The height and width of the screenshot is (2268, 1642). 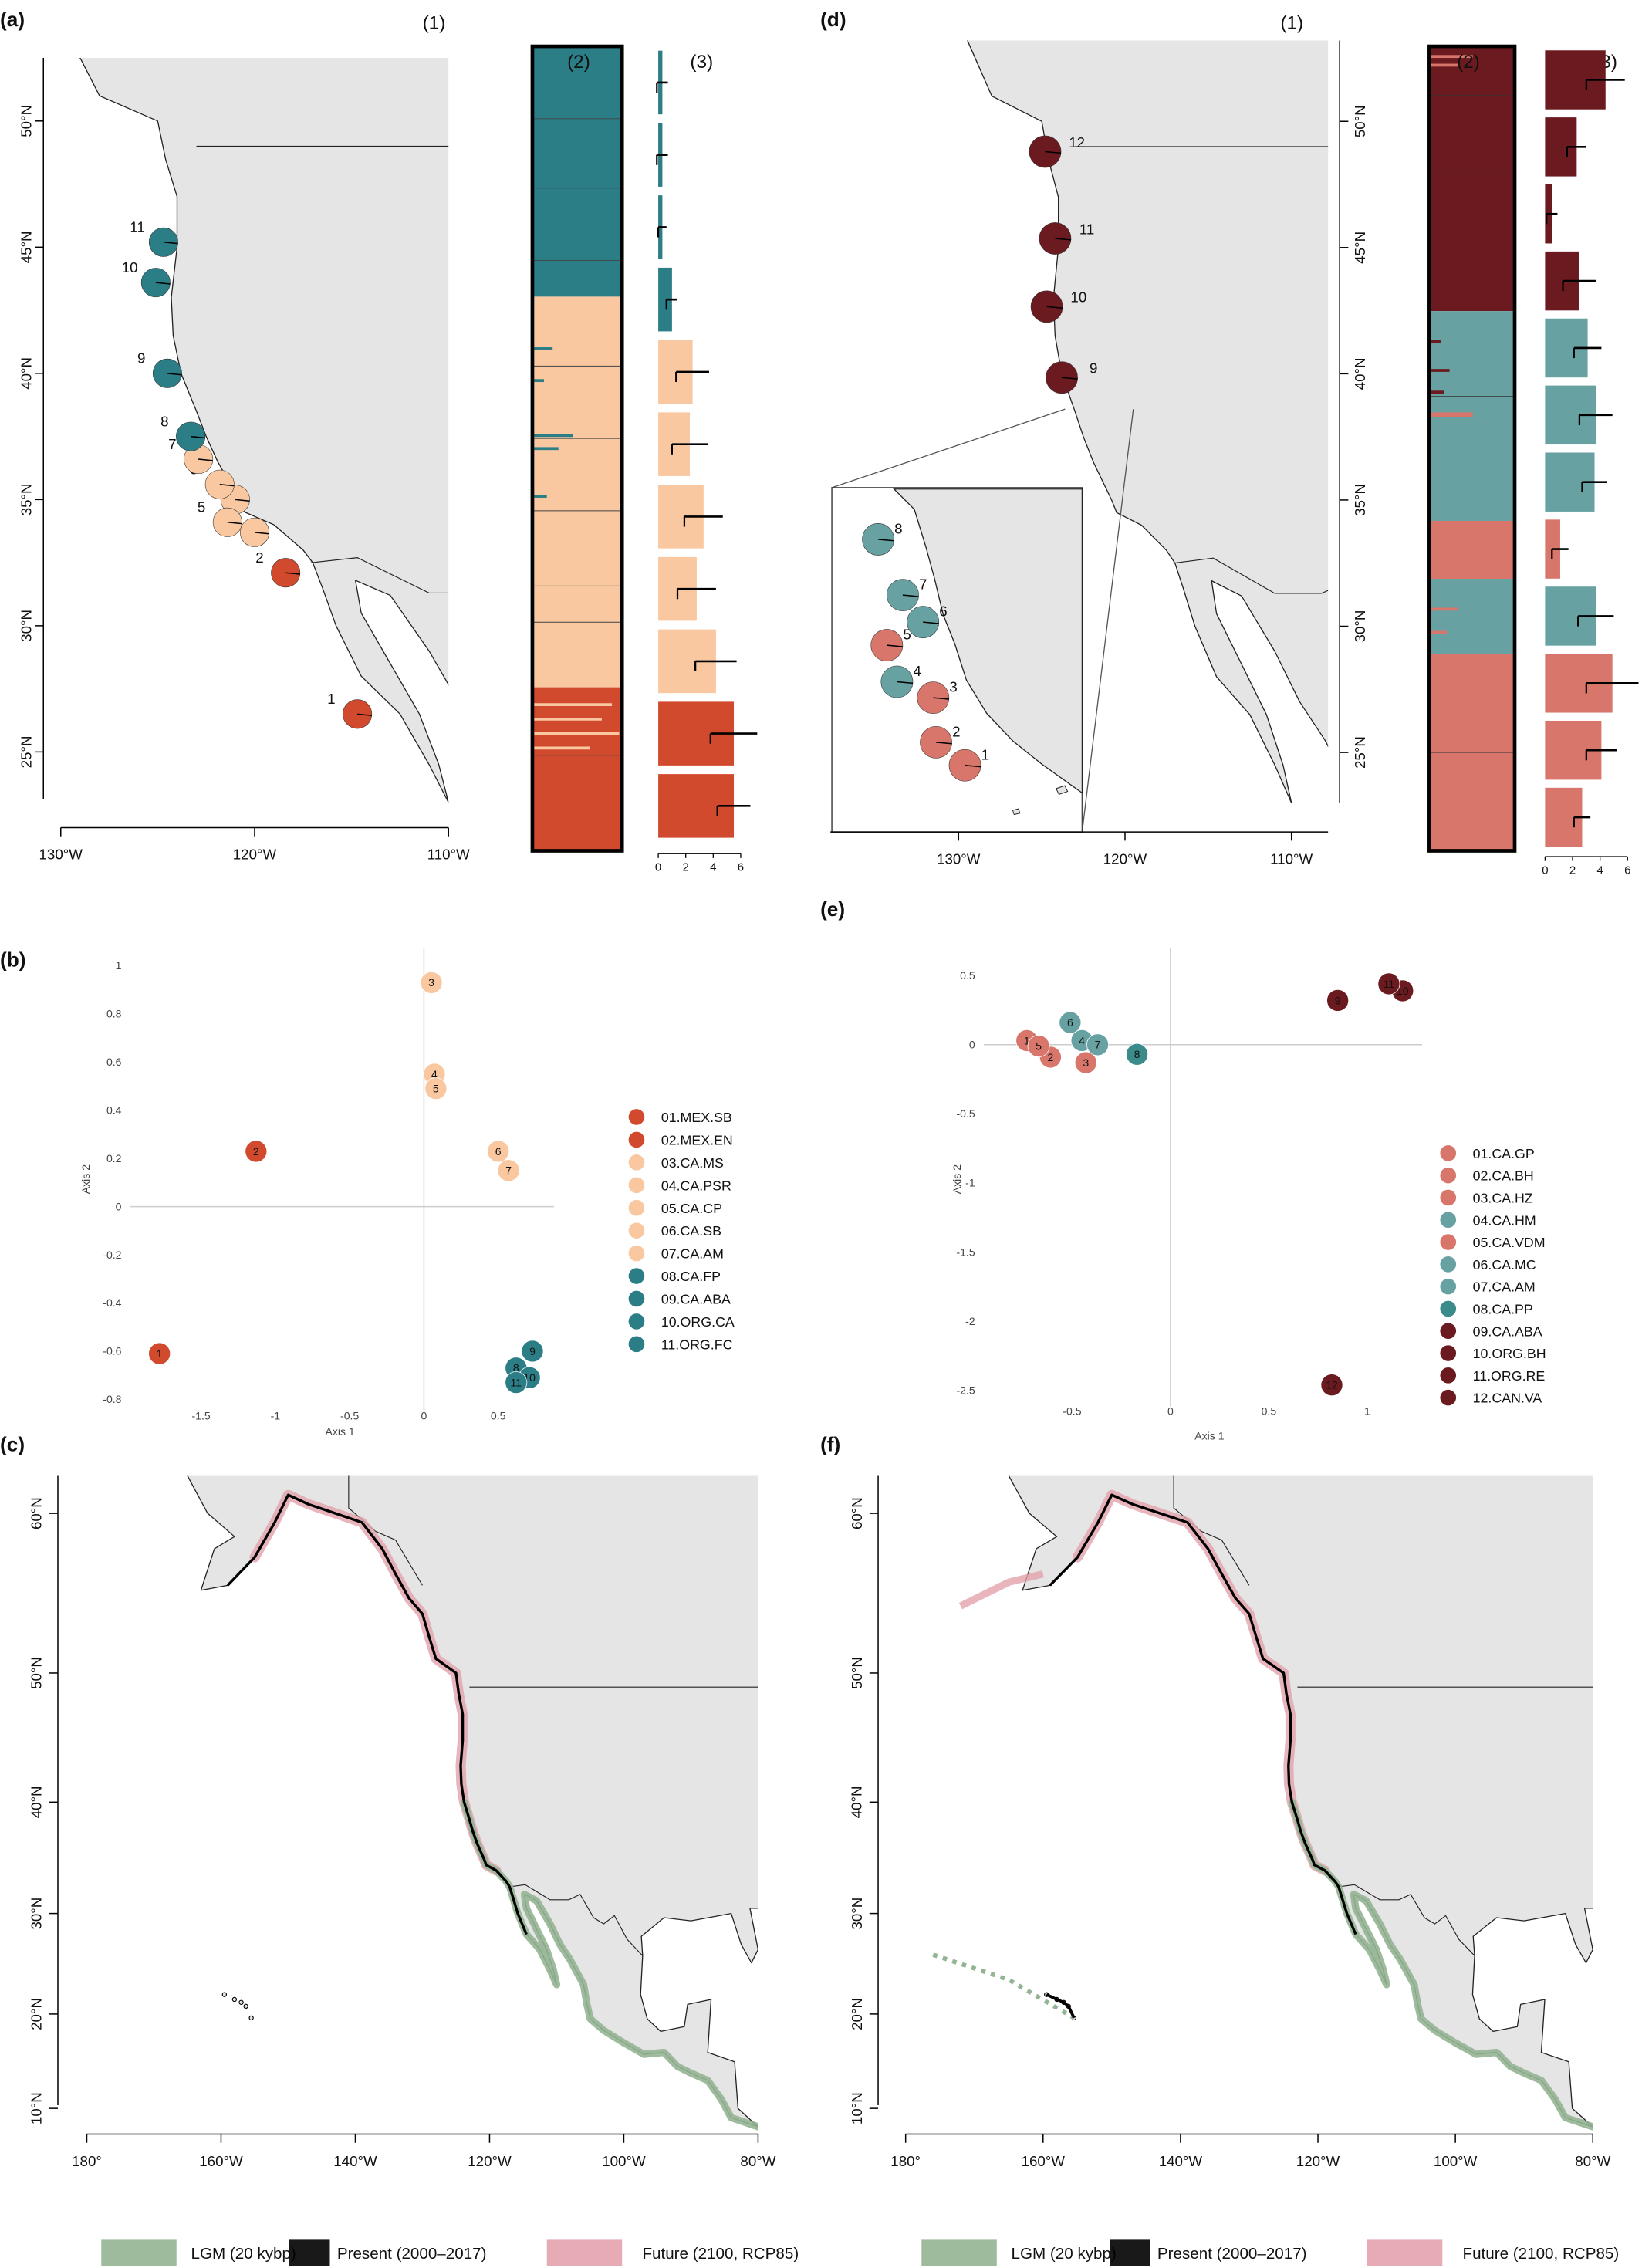 I want to click on y-tick-label: 0.4, so click(x=114, y=1110).